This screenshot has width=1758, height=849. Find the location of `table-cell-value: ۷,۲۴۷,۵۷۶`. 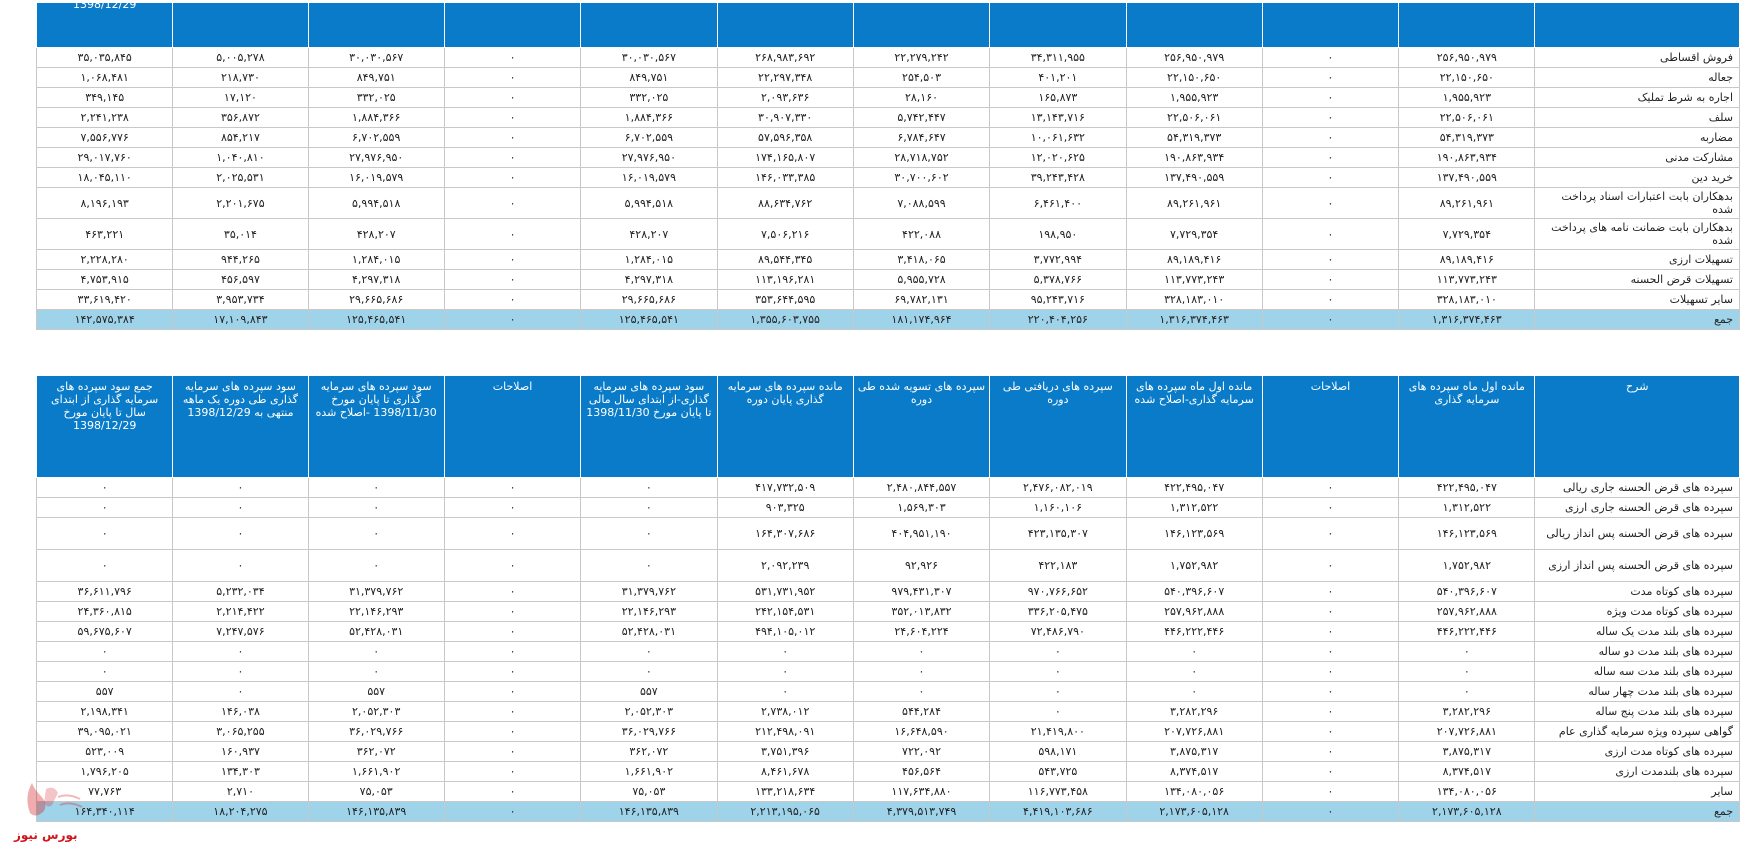

table-cell-value: ۷,۲۴۷,۵۷۶ is located at coordinates (240, 631).